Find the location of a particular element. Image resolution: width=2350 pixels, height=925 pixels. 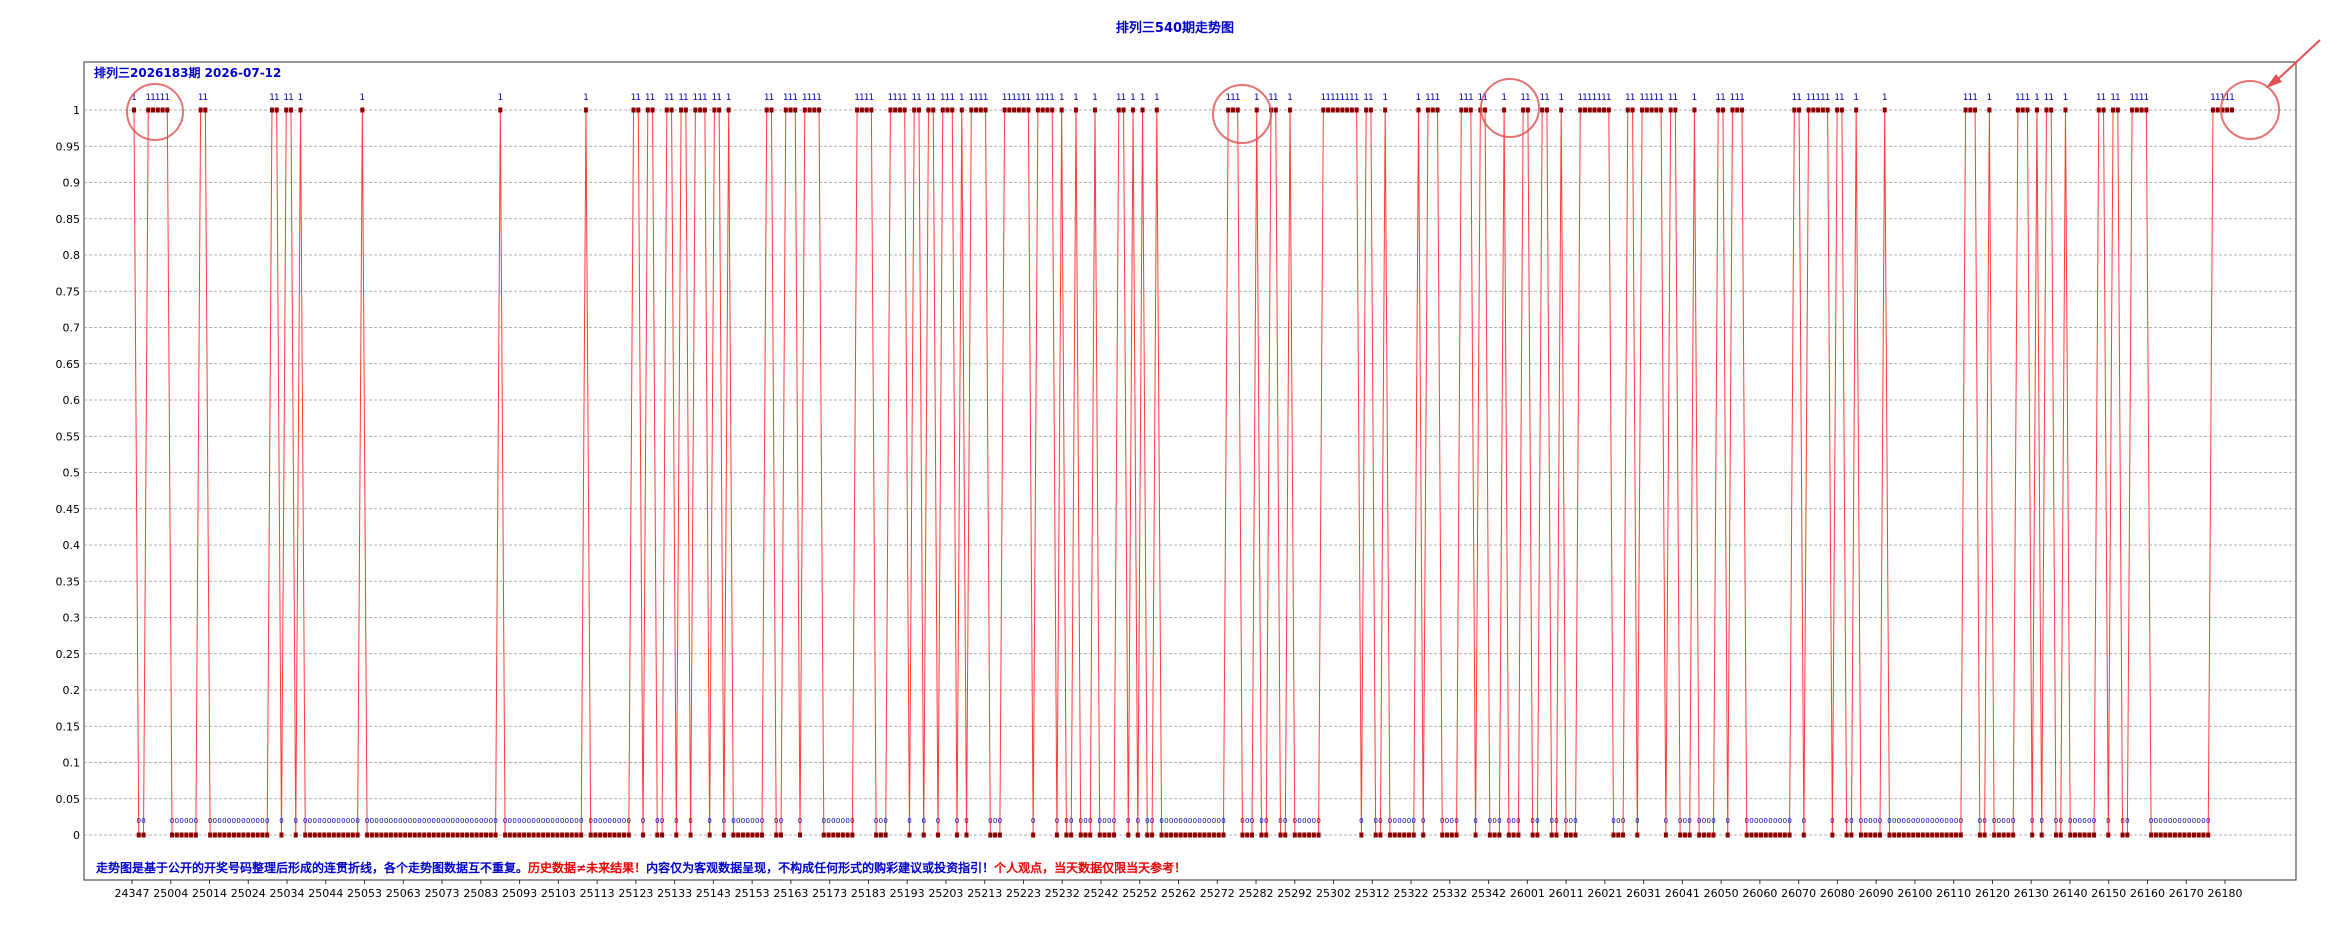

y-tick-label: 0.5 is located at coordinates (72, 473).